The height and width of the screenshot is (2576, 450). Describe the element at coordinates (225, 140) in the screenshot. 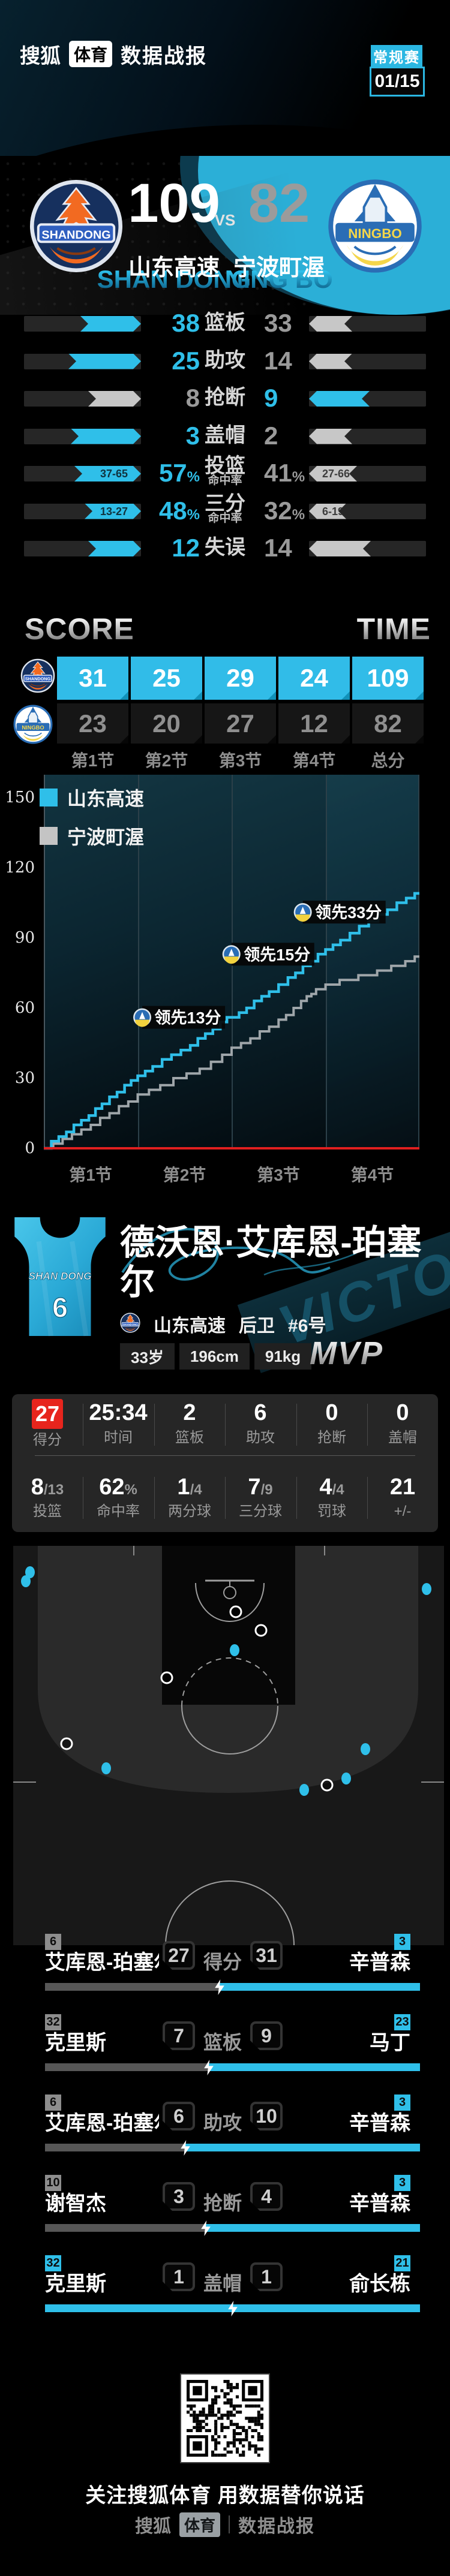

I see `header-curve` at that location.